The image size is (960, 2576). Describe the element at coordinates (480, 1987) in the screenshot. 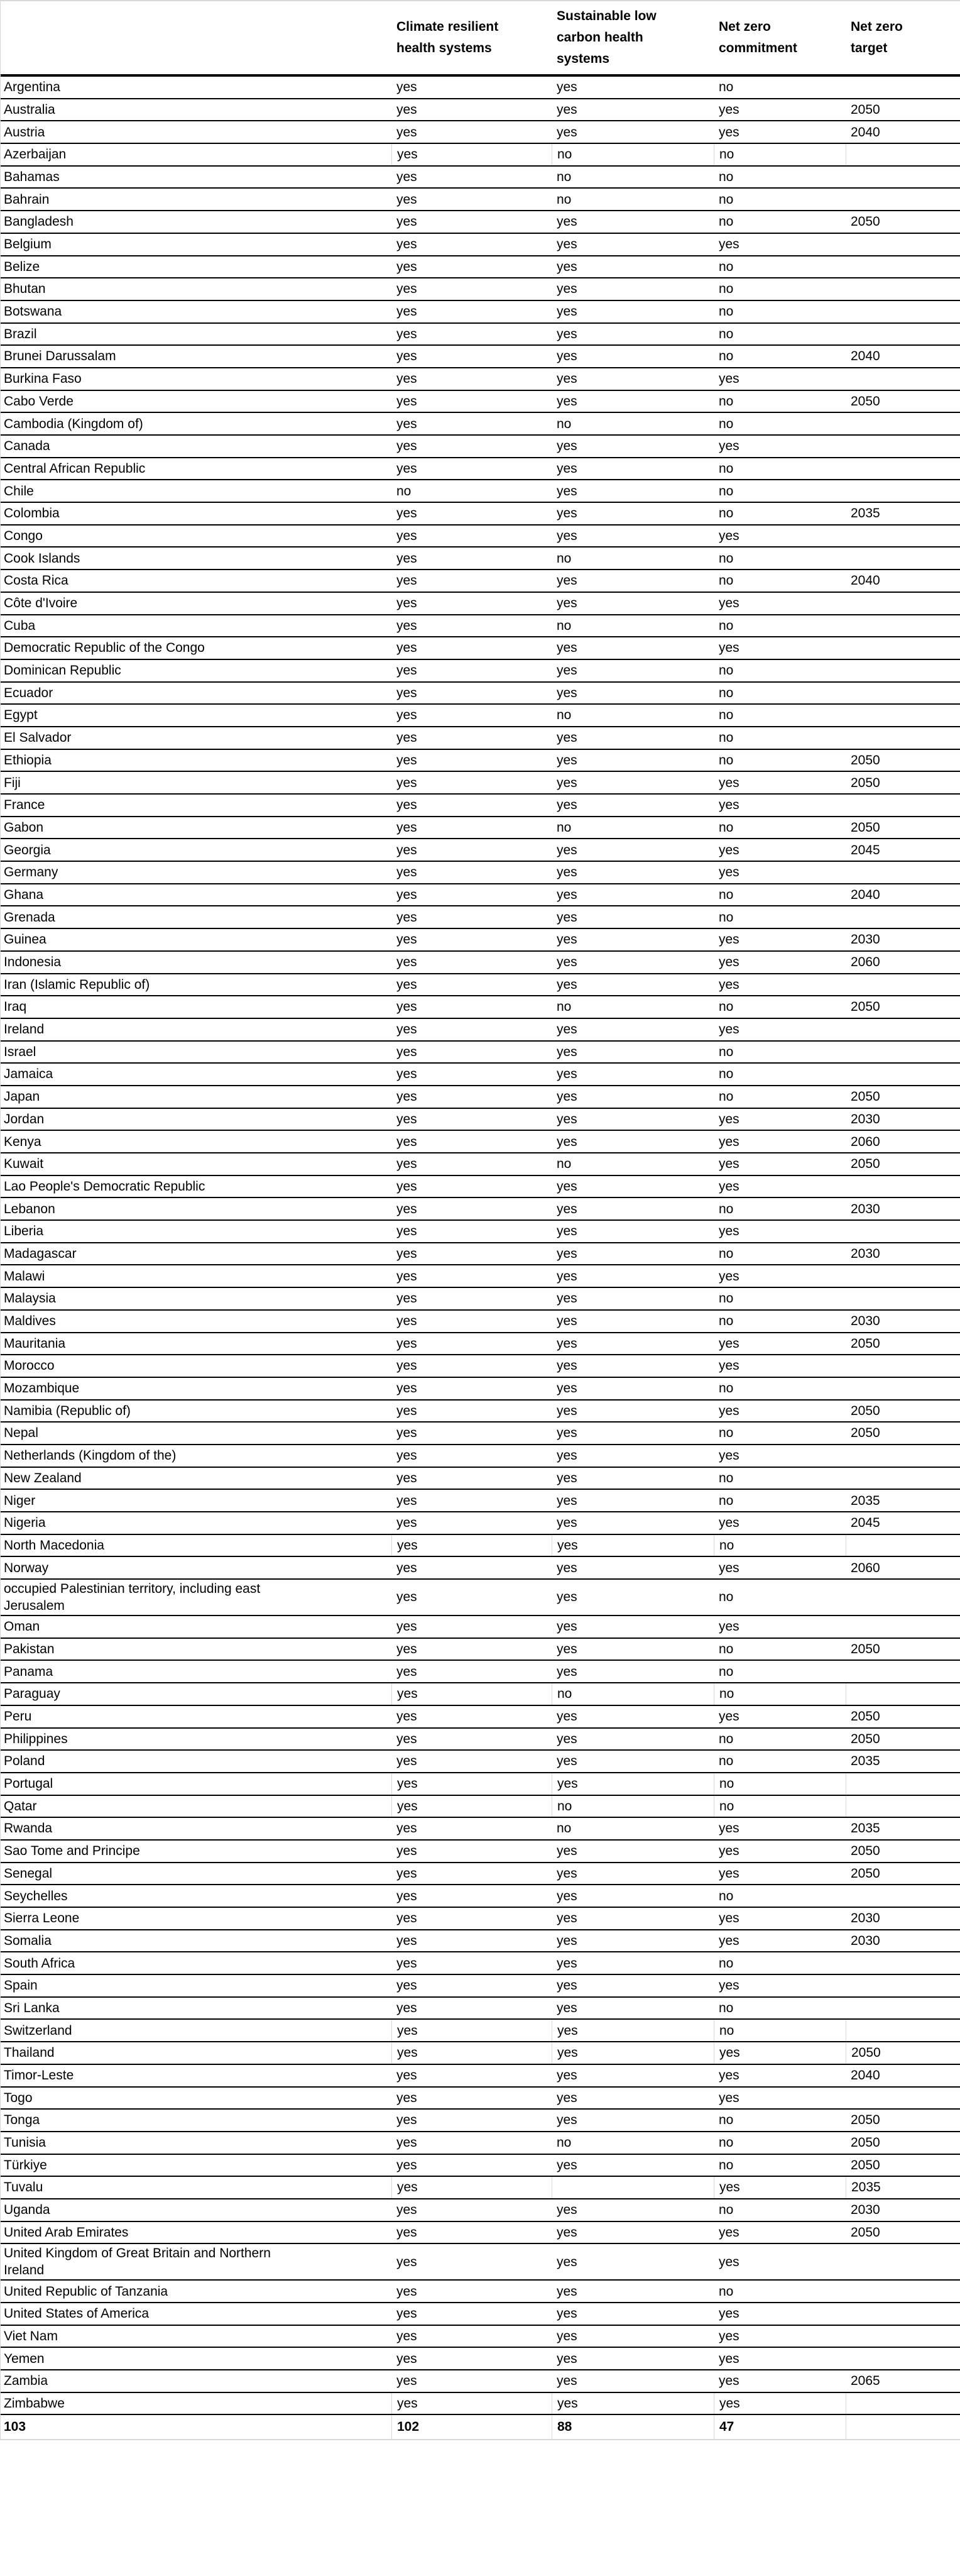

I see `table-row: Spain yes yes yes` at that location.